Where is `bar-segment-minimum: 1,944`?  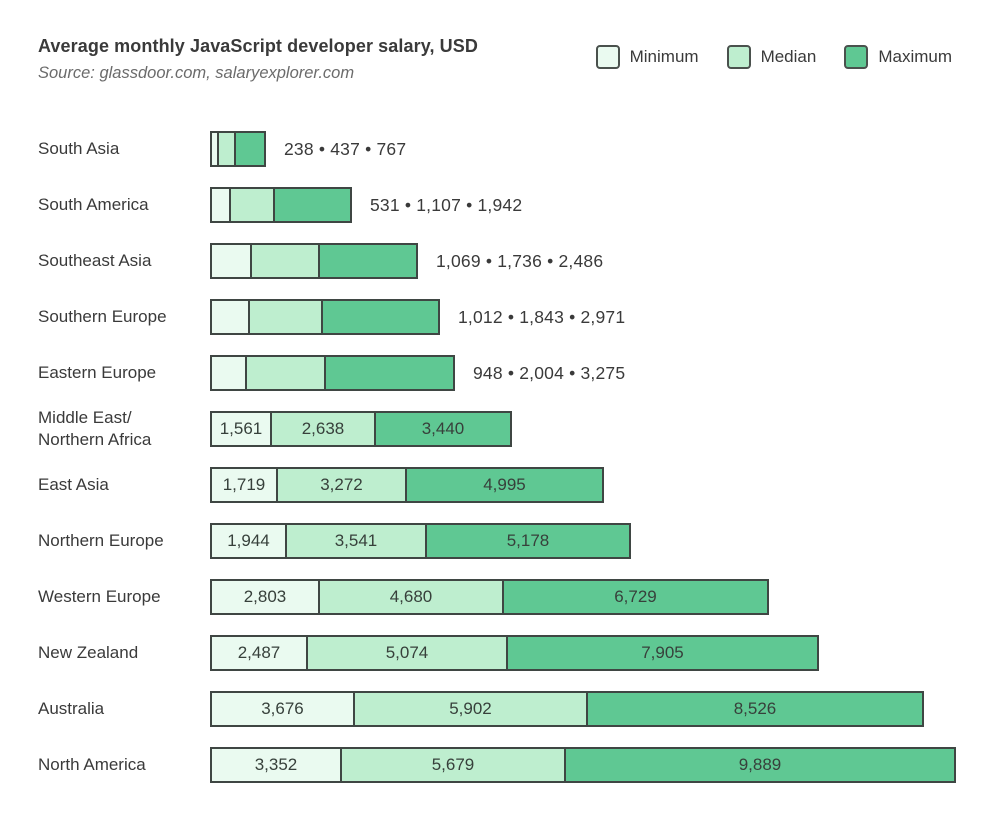 bar-segment-minimum: 1,944 is located at coordinates (248, 541).